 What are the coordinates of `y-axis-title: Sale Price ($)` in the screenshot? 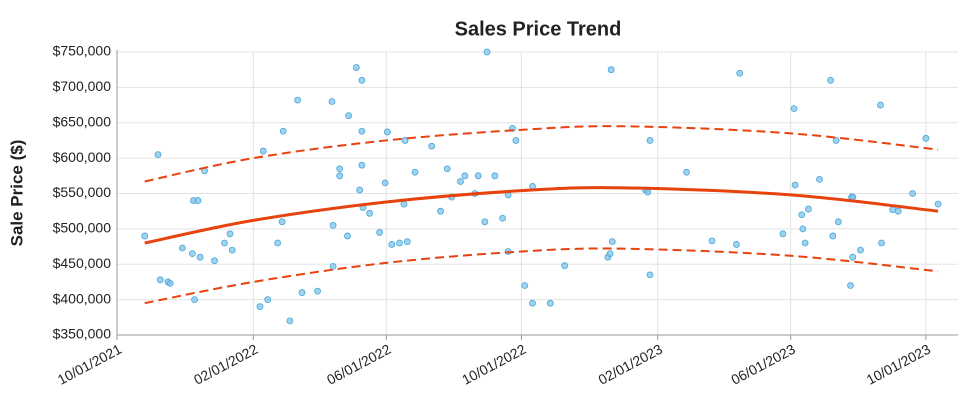 It's located at (16, 193).